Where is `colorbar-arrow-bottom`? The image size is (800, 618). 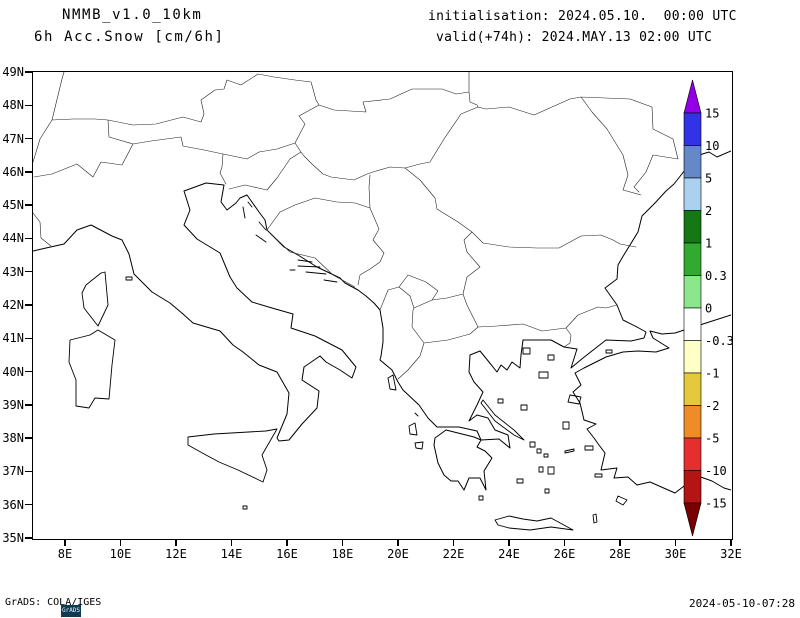
colorbar-arrow-bottom is located at coordinates (692, 519).